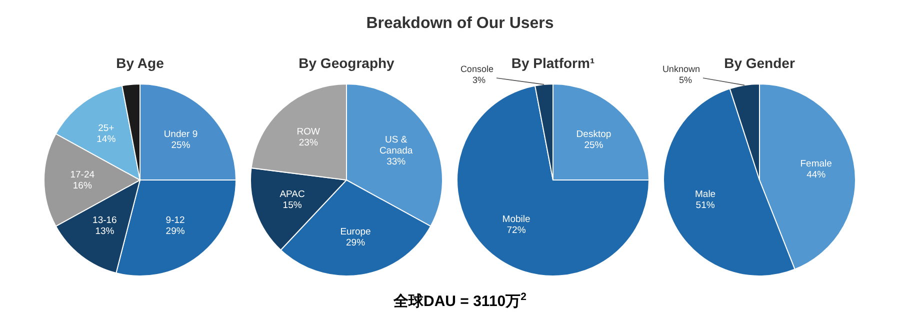 This screenshot has width=920, height=330. What do you see at coordinates (346, 63) in the screenshot?
I see `chart-title: By Geography` at bounding box center [346, 63].